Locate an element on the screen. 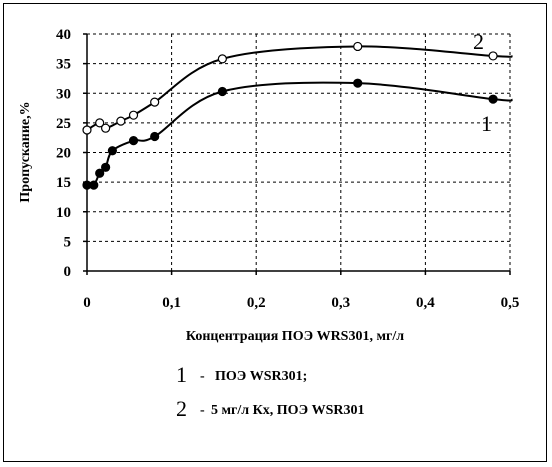 The image size is (552, 467). y-tick-label: 20 is located at coordinates (63, 154).